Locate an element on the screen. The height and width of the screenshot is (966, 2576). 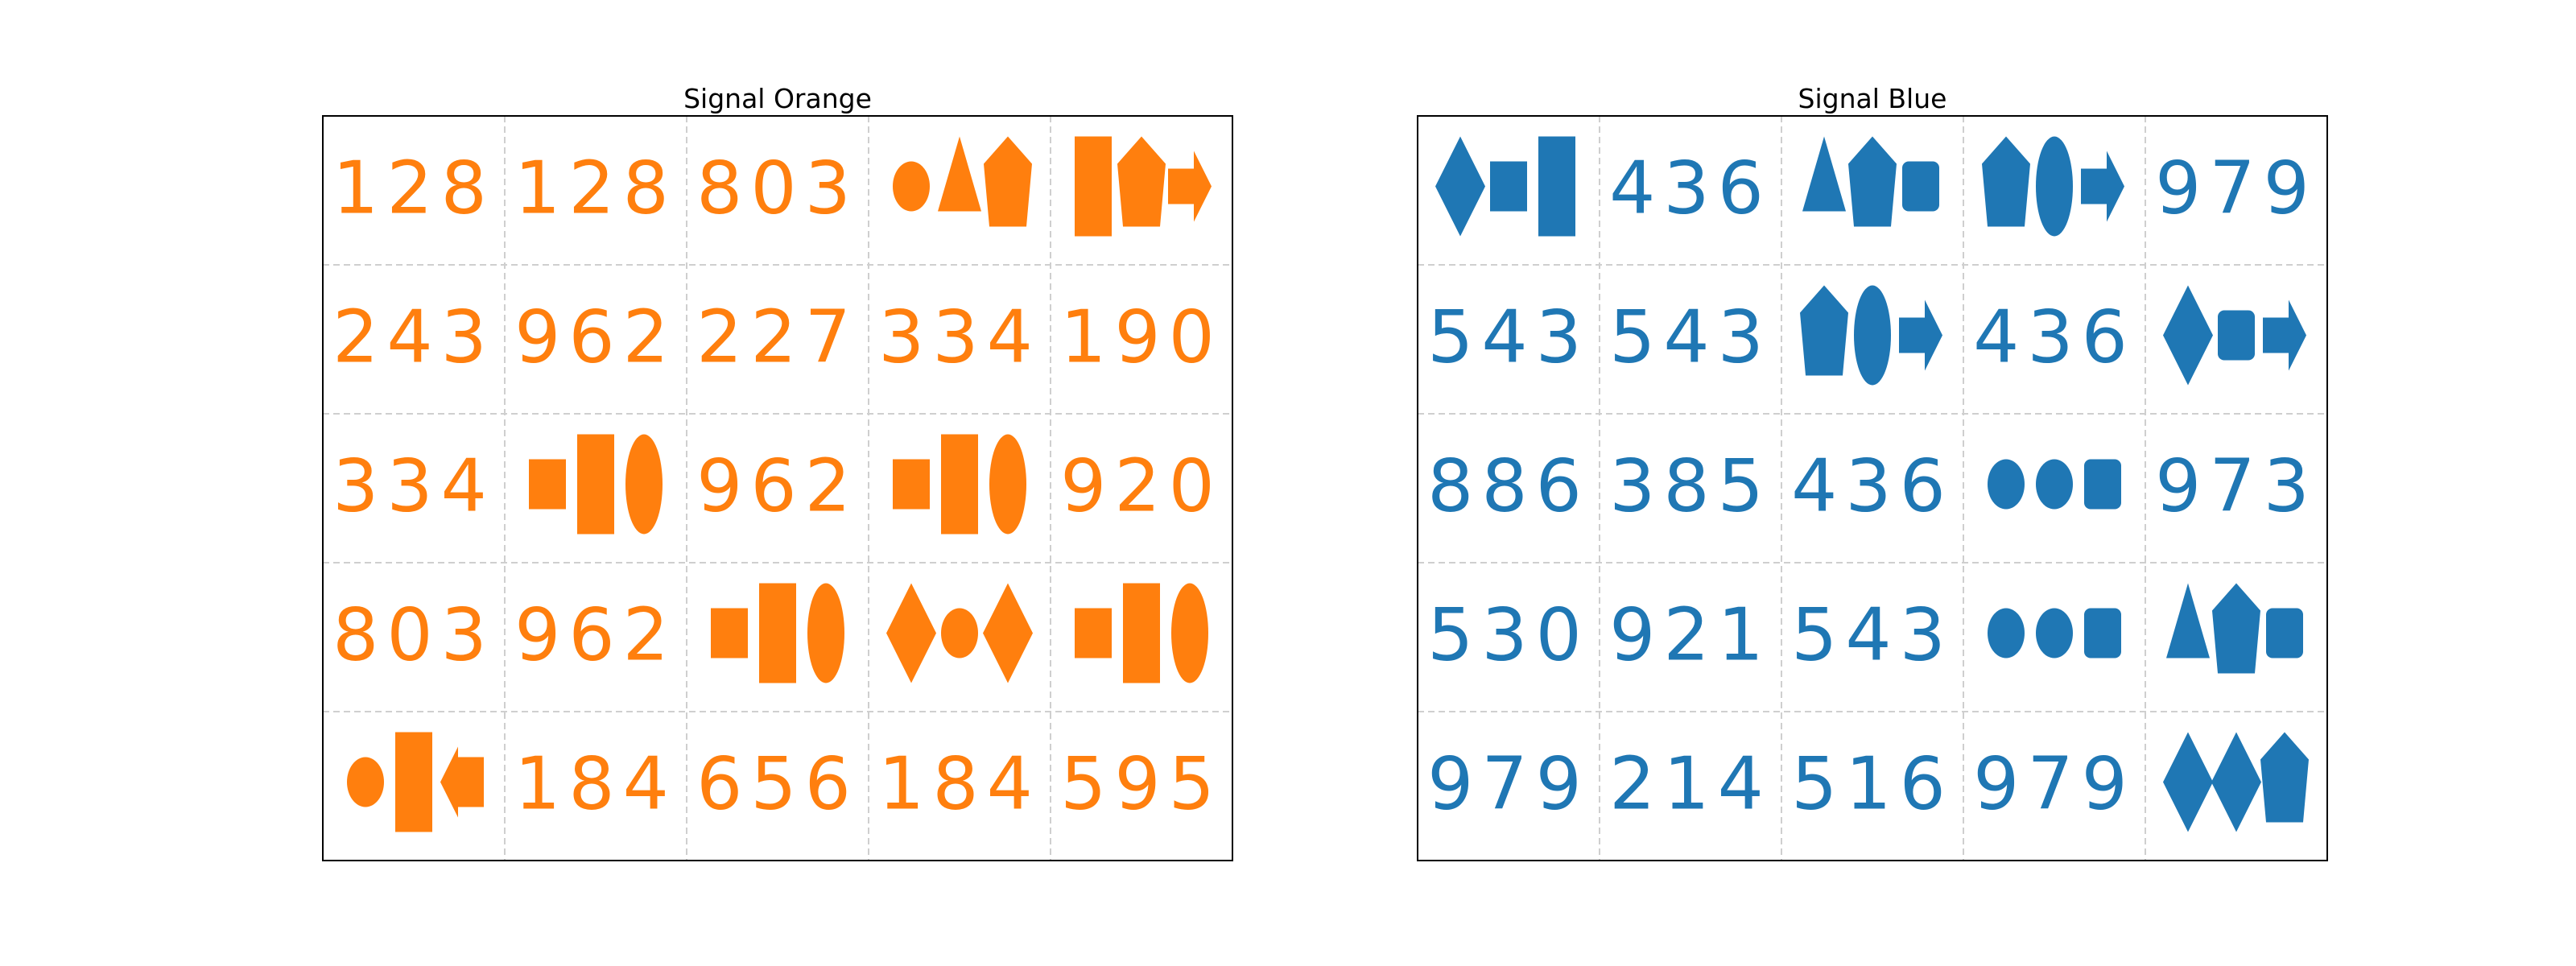
grid-cell: 214 is located at coordinates (1690, 783).